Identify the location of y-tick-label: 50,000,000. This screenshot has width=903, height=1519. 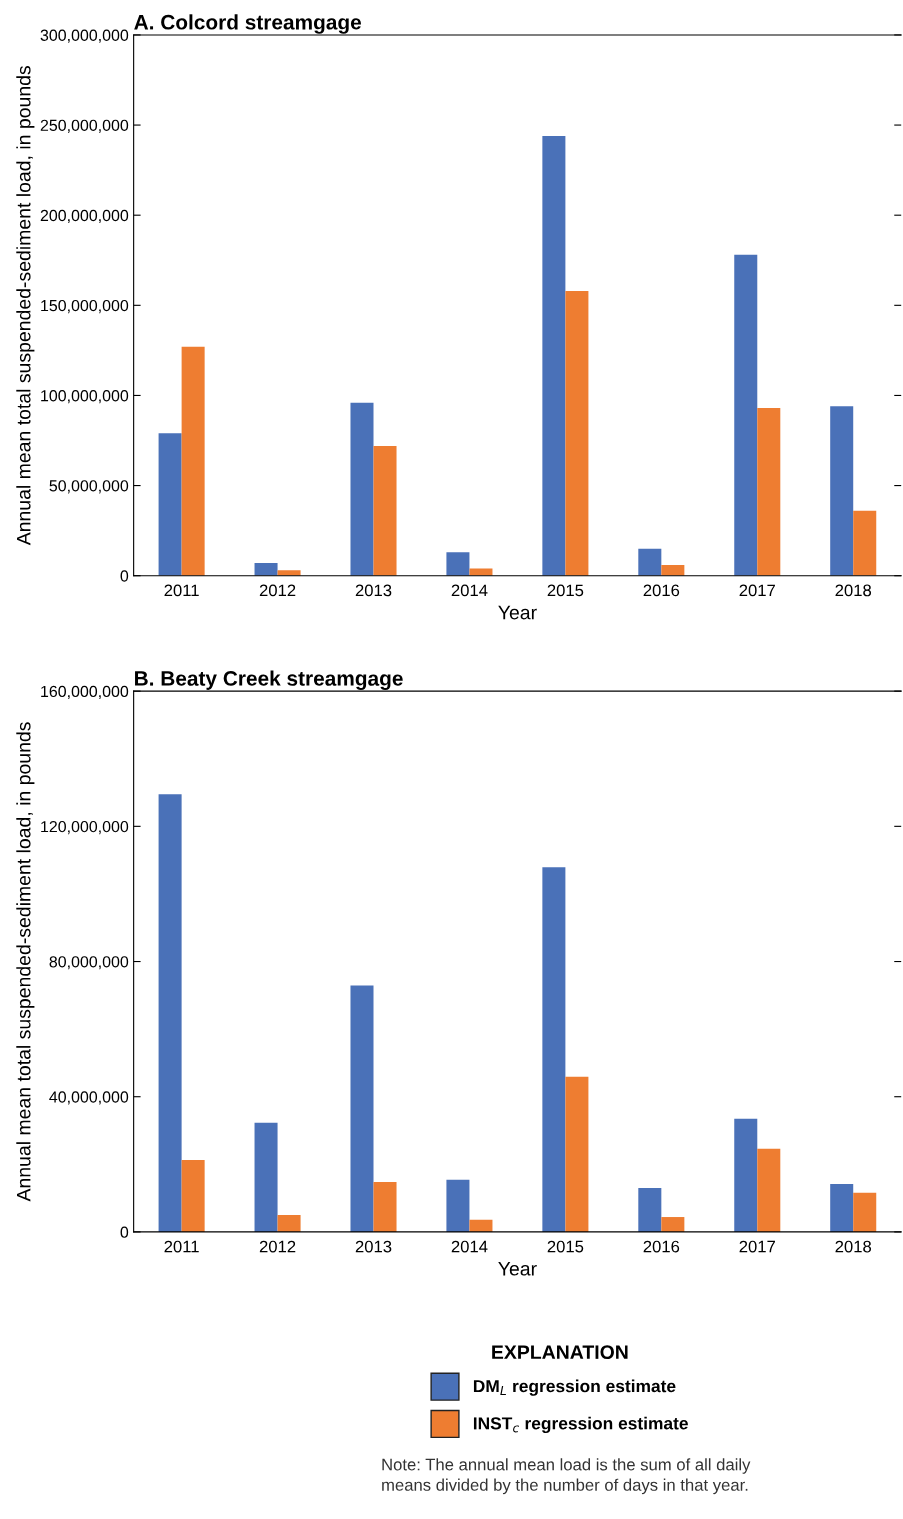
(89, 487).